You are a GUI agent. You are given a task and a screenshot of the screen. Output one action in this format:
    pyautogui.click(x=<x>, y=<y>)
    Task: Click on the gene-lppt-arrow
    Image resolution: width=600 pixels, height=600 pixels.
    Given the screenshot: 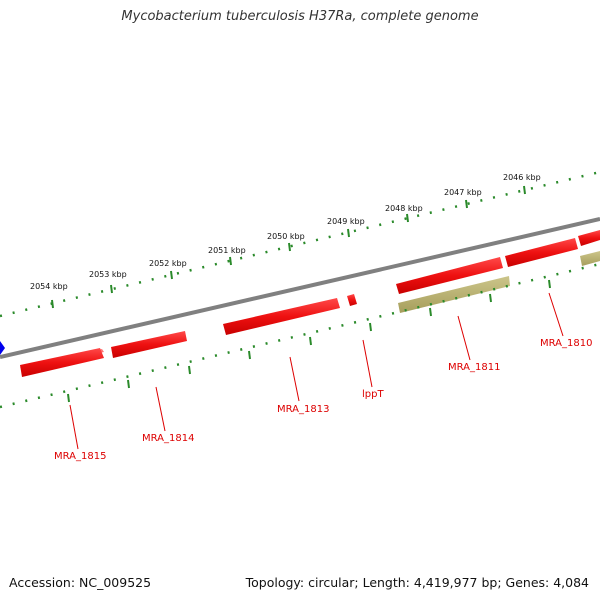 What is the action you would take?
    pyautogui.click(x=352, y=300)
    